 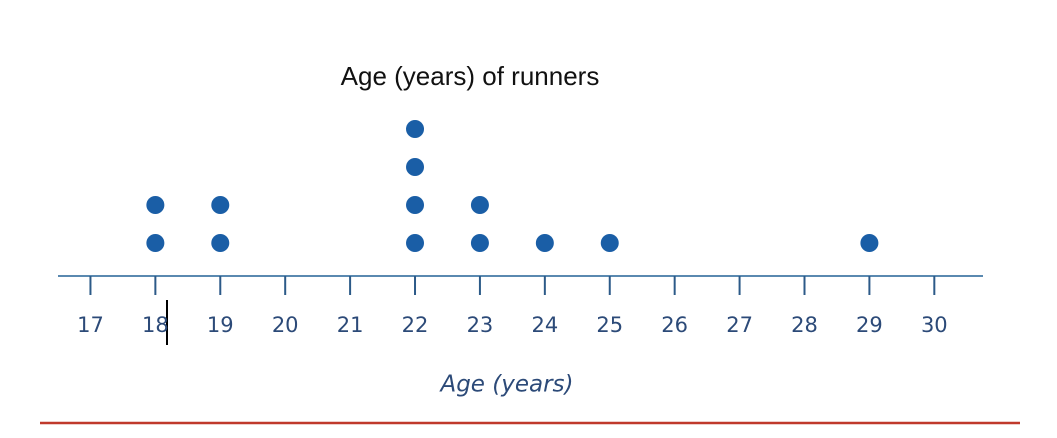 What do you see at coordinates (350, 325) in the screenshot?
I see `x-tick-label: 21` at bounding box center [350, 325].